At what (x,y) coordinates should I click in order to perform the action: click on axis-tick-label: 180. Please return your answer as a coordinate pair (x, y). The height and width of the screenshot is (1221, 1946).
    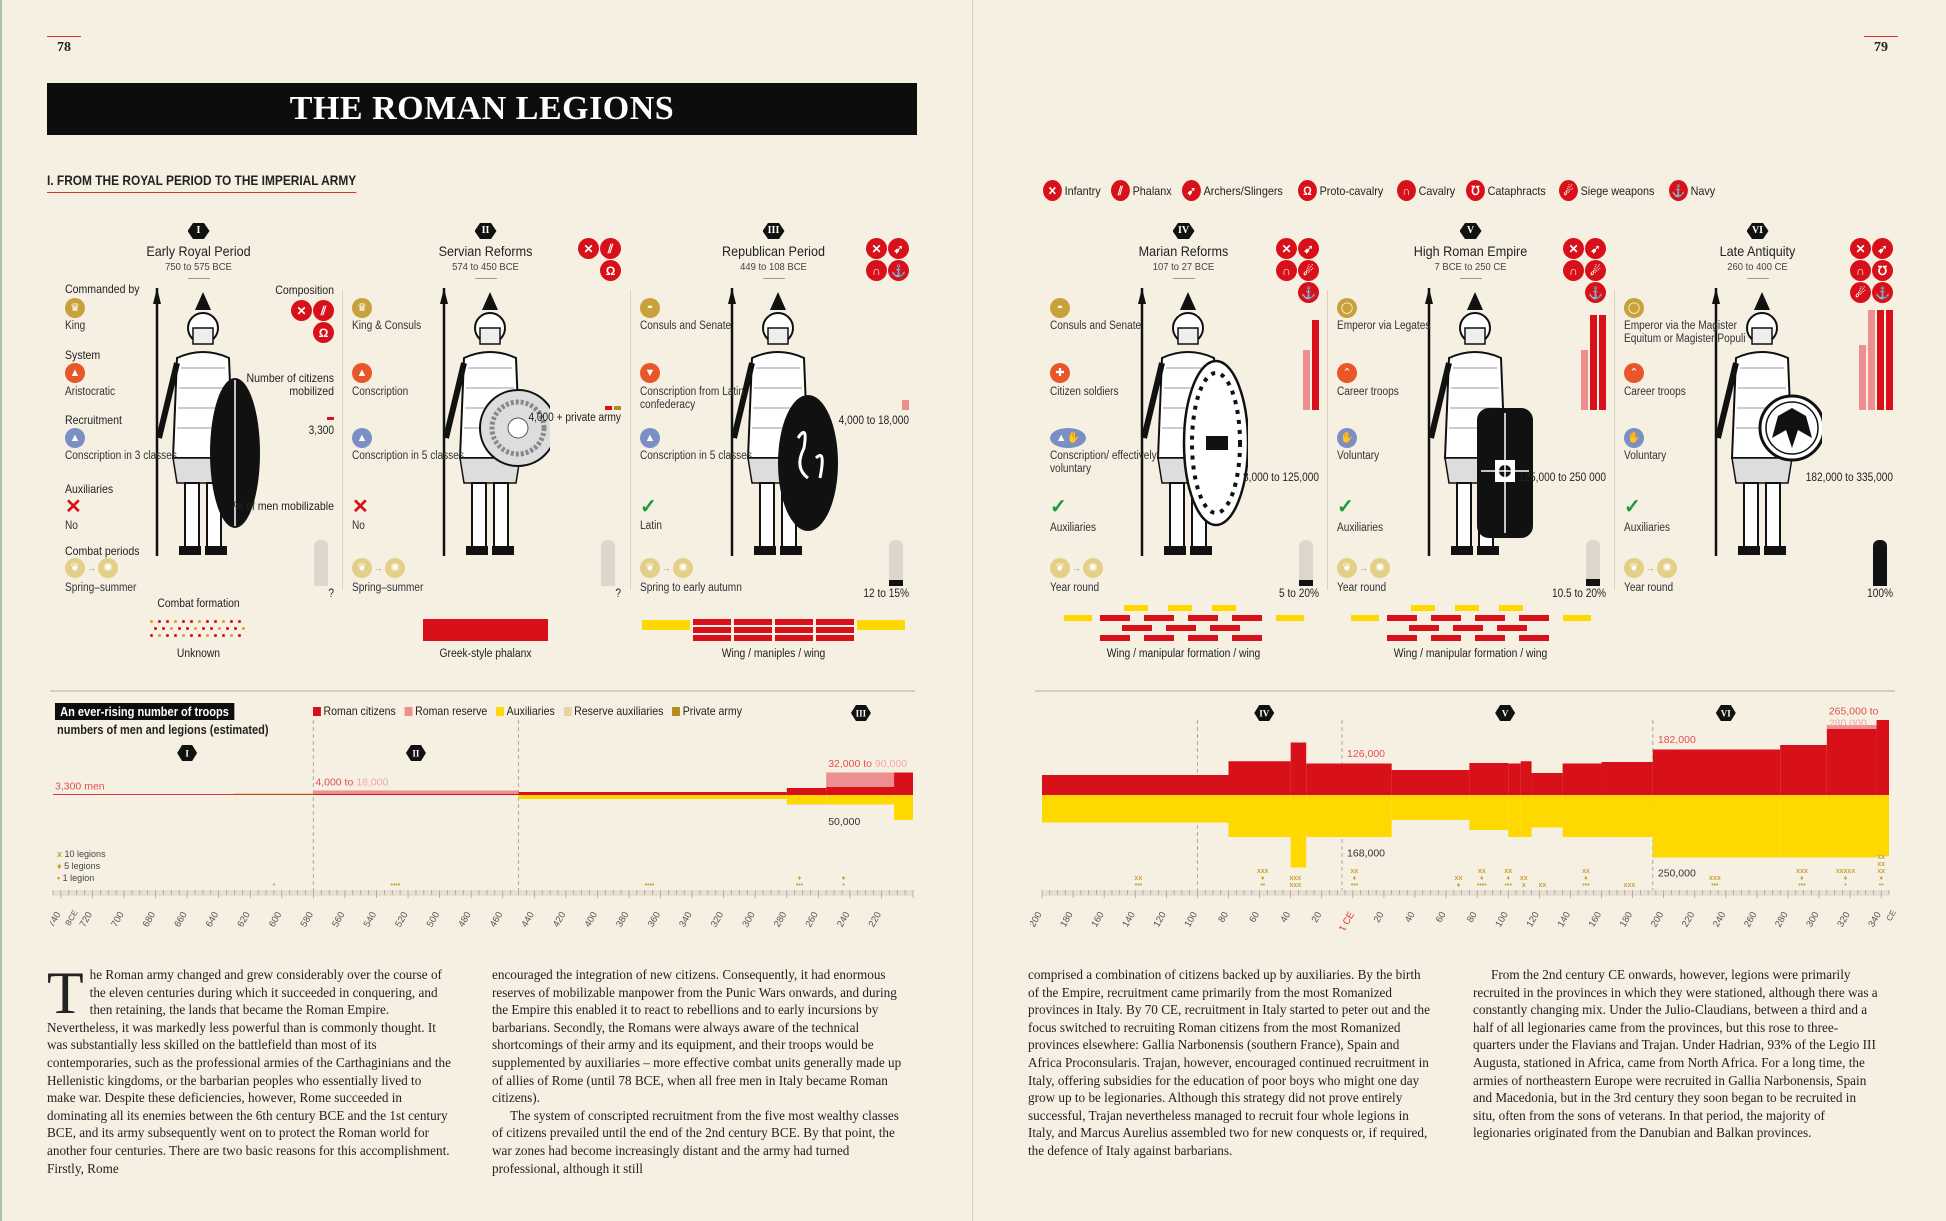
    Looking at the image, I should click on (1626, 919).